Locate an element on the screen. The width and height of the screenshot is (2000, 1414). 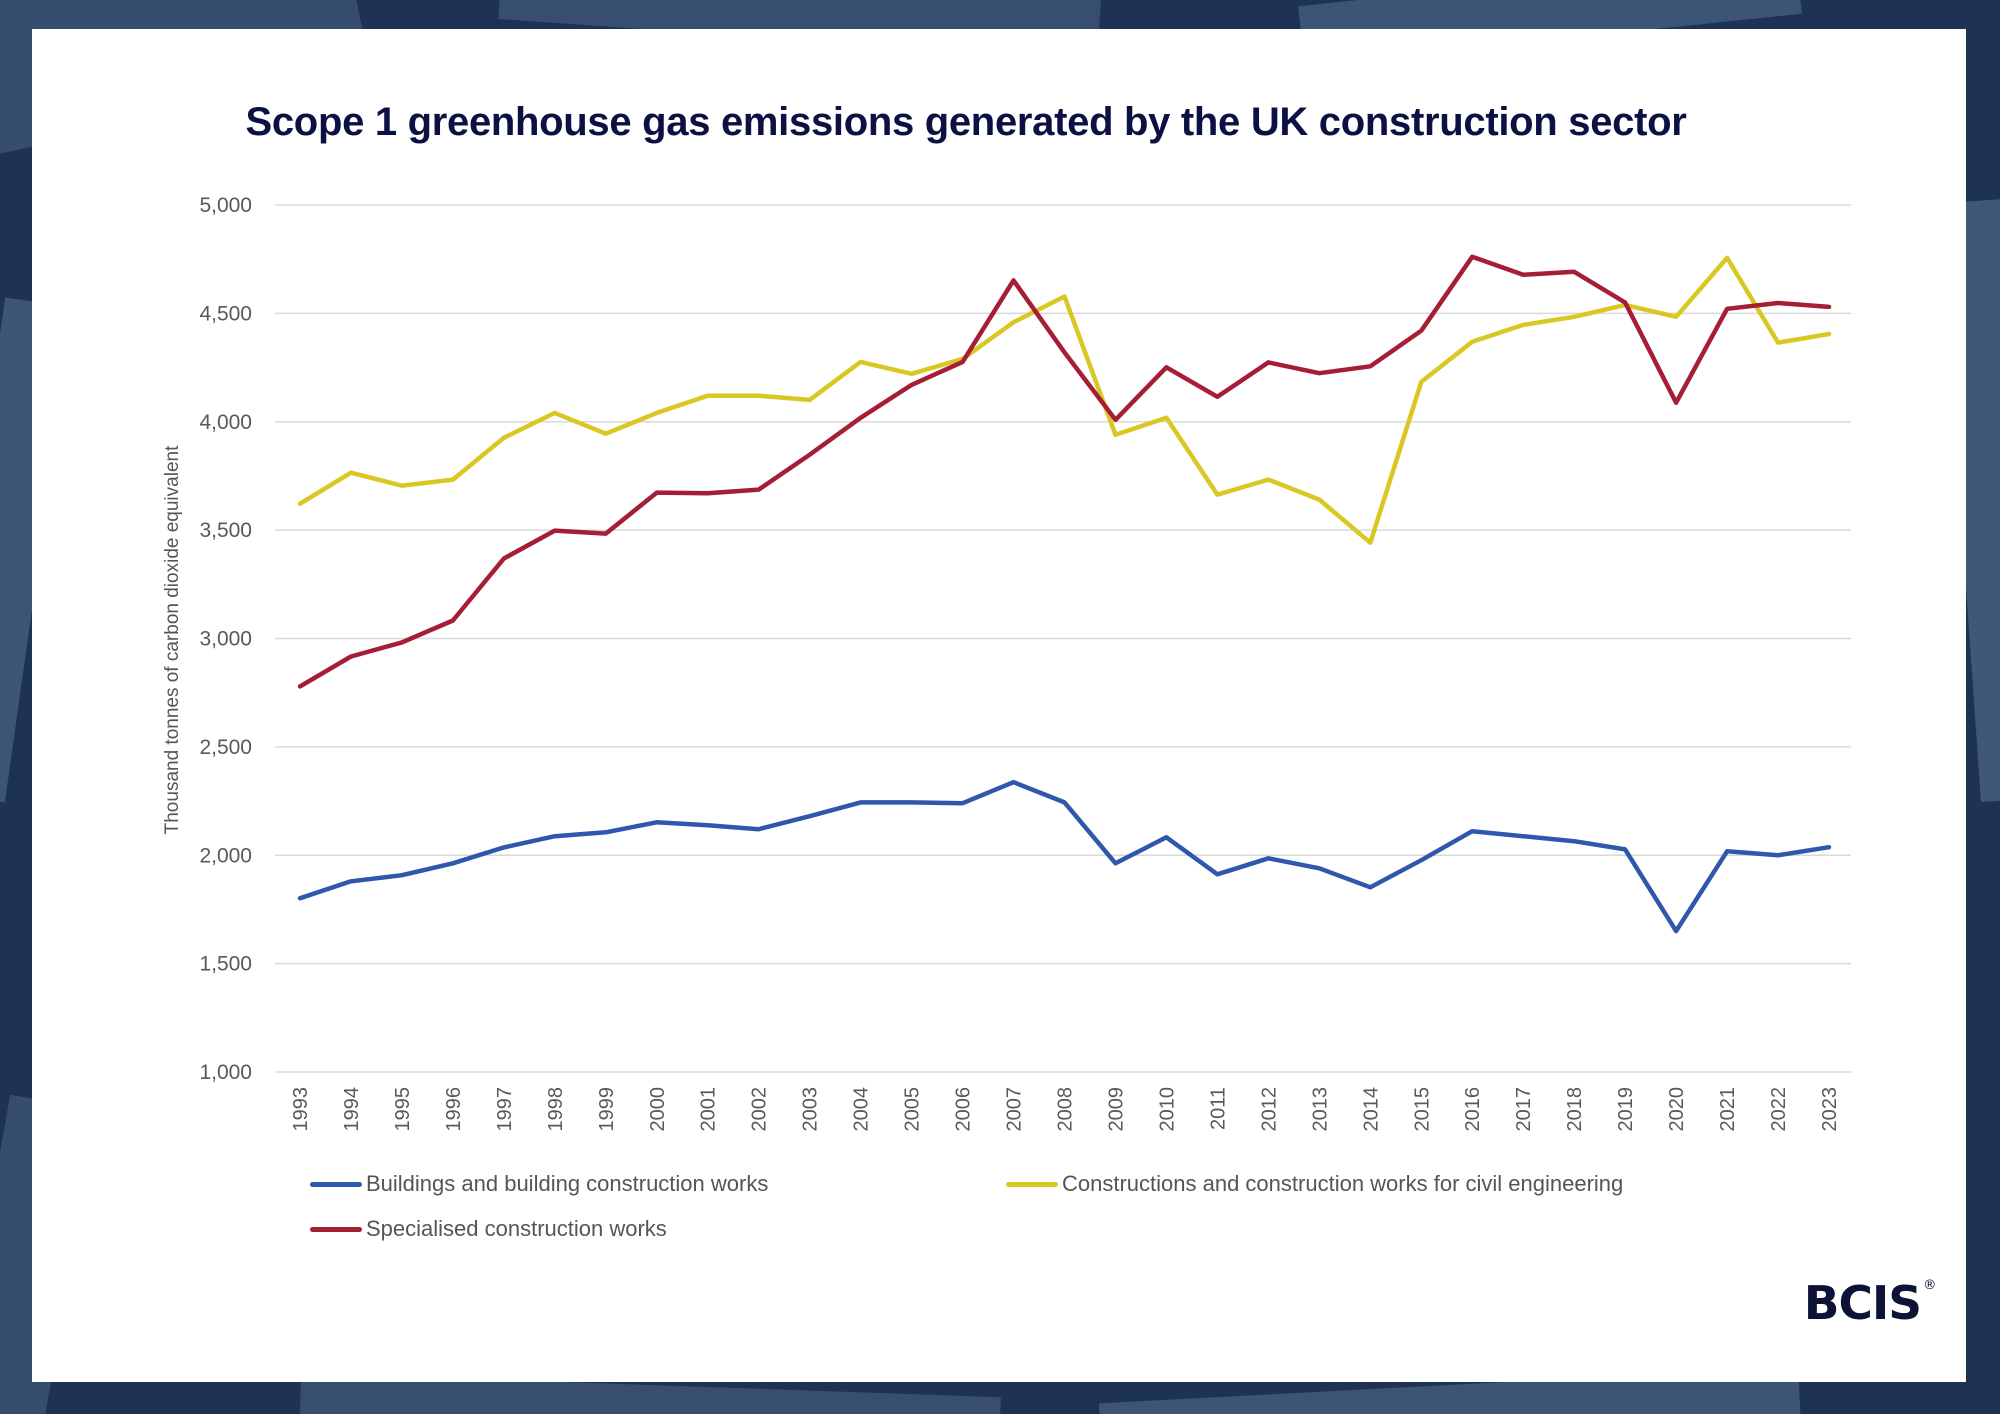
y-tick-label: 2,000 is located at coordinates (225, 855).